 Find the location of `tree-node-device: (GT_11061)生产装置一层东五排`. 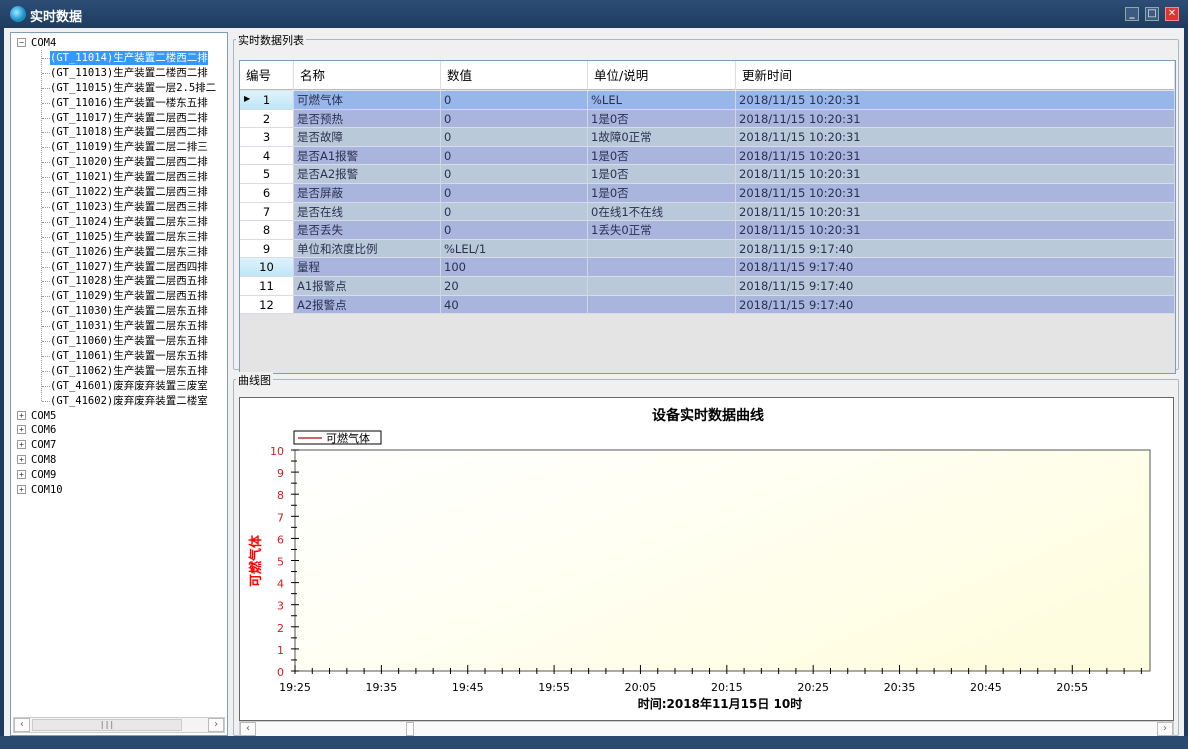

tree-node-device: (GT_11061)生产装置一层东五排 is located at coordinates (129, 355).